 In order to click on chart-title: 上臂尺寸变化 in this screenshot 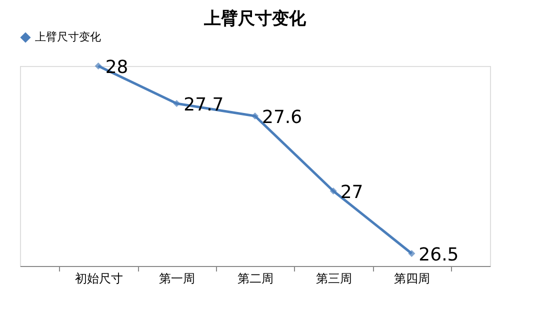, I will do `click(255, 19)`.